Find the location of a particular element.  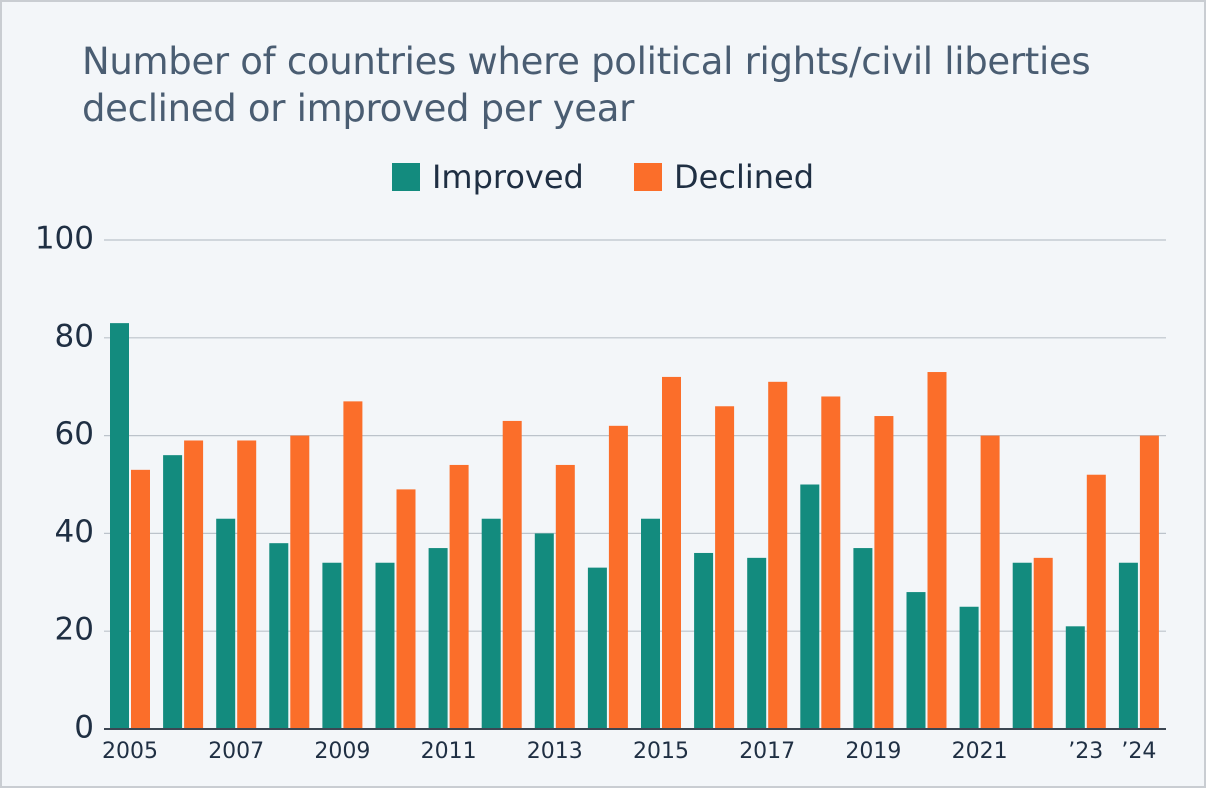

bar-declined-2015 is located at coordinates (671, 552).